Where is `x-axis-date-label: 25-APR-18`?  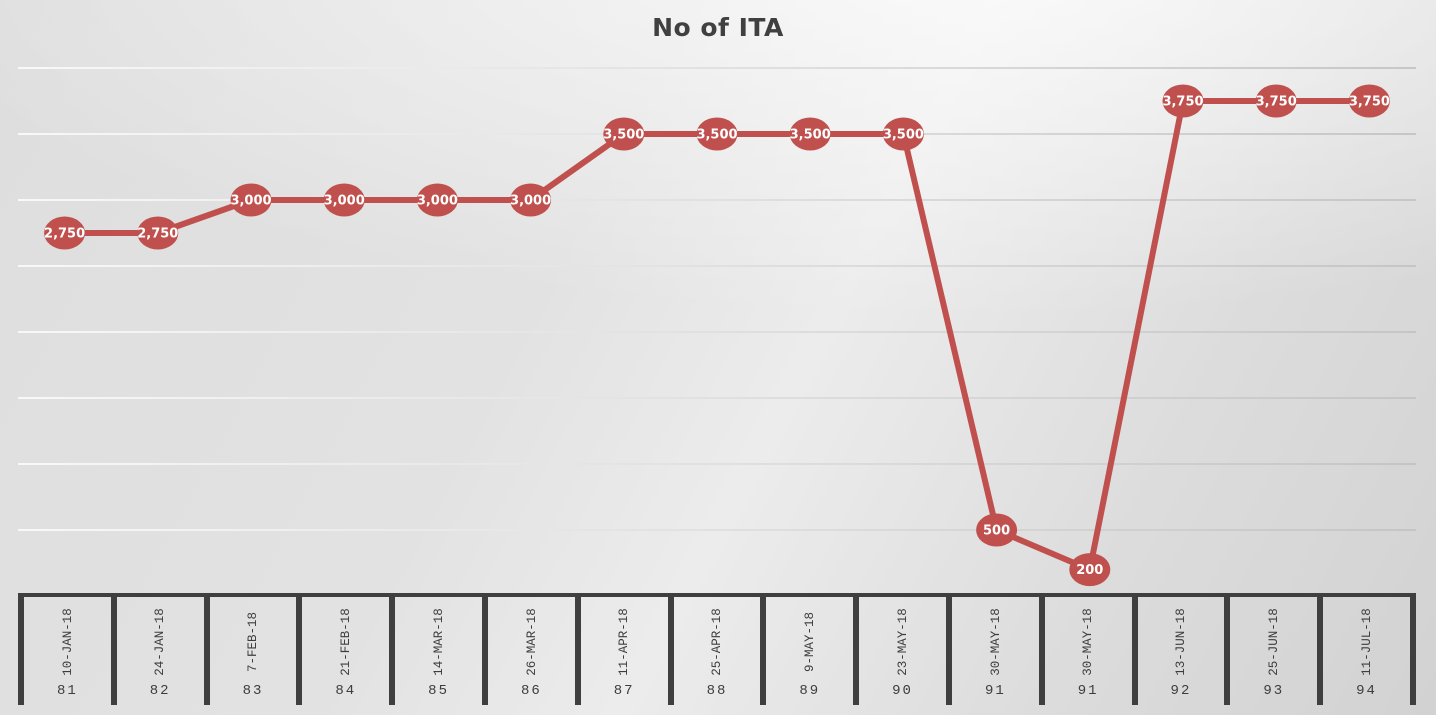
x-axis-date-label: 25-APR-18 is located at coordinates (716, 641).